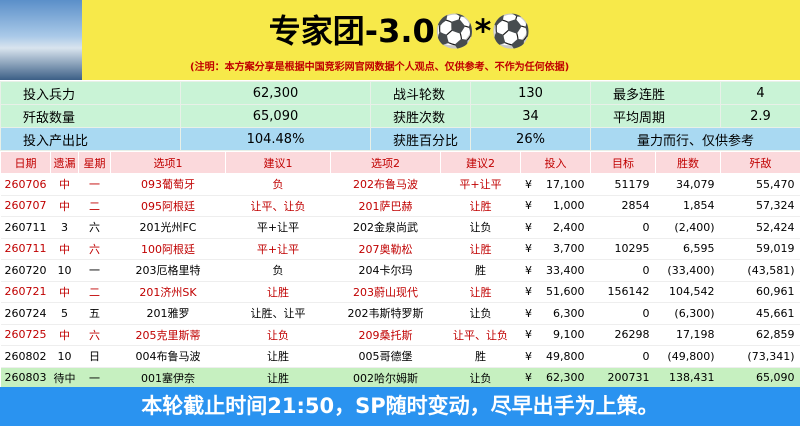  What do you see at coordinates (623, 184) in the screenshot?
I see `table-cell: 51179` at bounding box center [623, 184].